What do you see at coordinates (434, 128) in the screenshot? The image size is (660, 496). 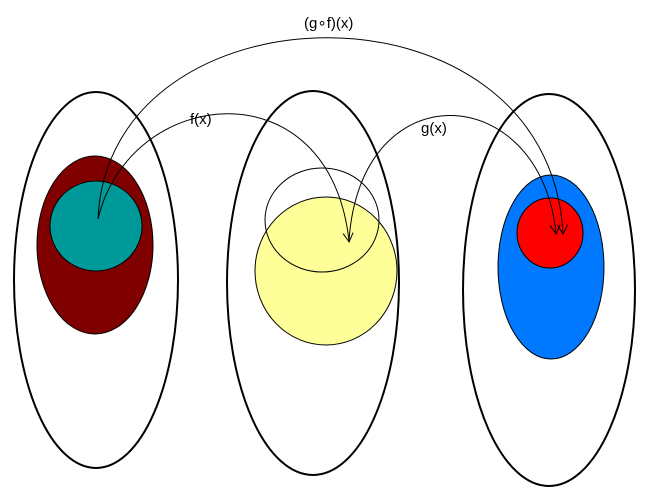 I see `label-g: g(x)` at bounding box center [434, 128].